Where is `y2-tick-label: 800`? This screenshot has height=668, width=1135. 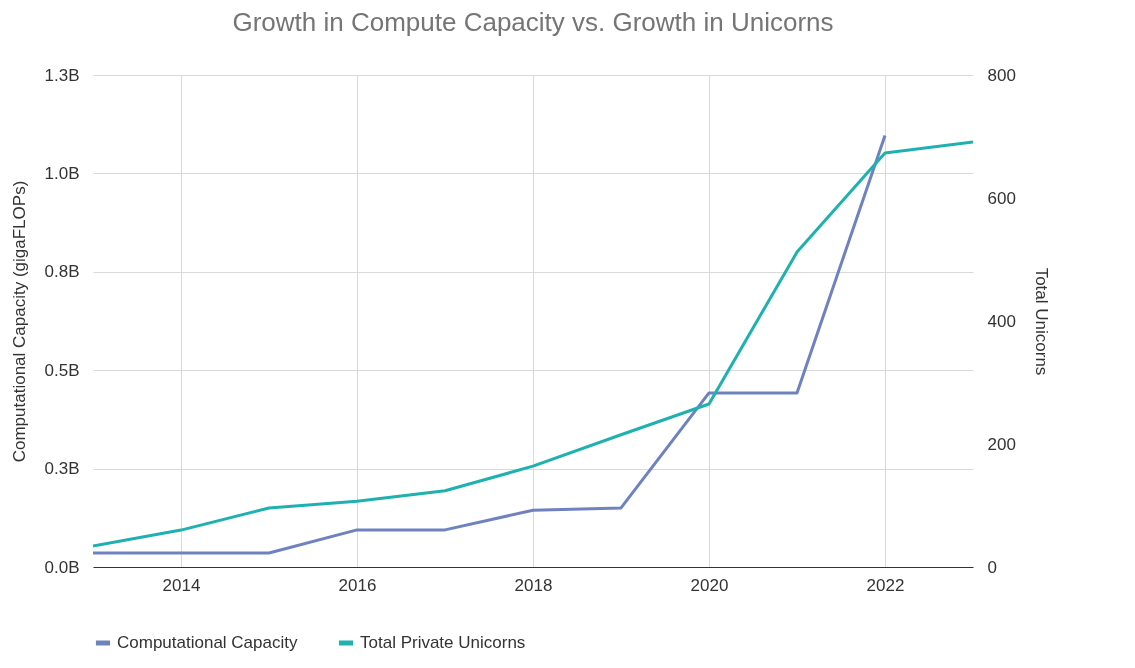 y2-tick-label: 800 is located at coordinates (1001, 75).